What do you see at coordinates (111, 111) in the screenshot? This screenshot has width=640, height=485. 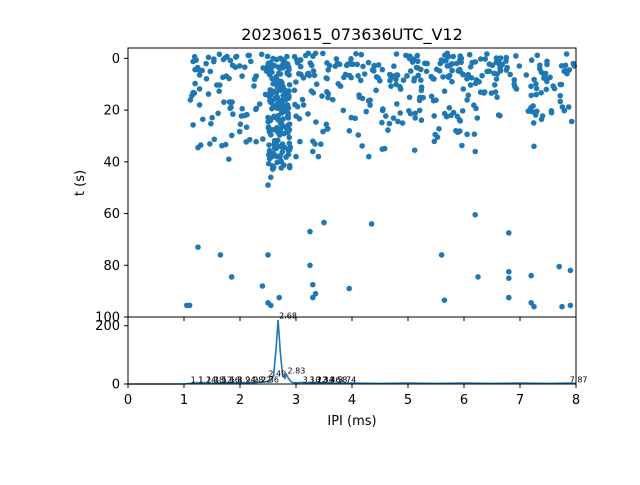 I see `raster-y-tick-label: 20` at bounding box center [111, 111].